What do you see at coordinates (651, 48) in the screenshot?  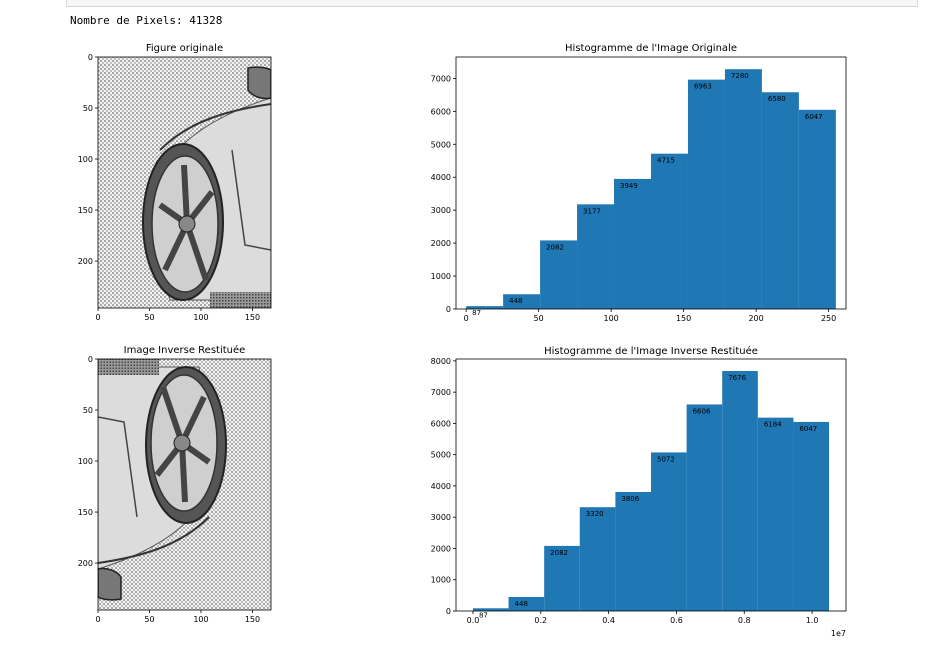 I see `original-histogram-title: Histogramme de l'Image Originale` at bounding box center [651, 48].